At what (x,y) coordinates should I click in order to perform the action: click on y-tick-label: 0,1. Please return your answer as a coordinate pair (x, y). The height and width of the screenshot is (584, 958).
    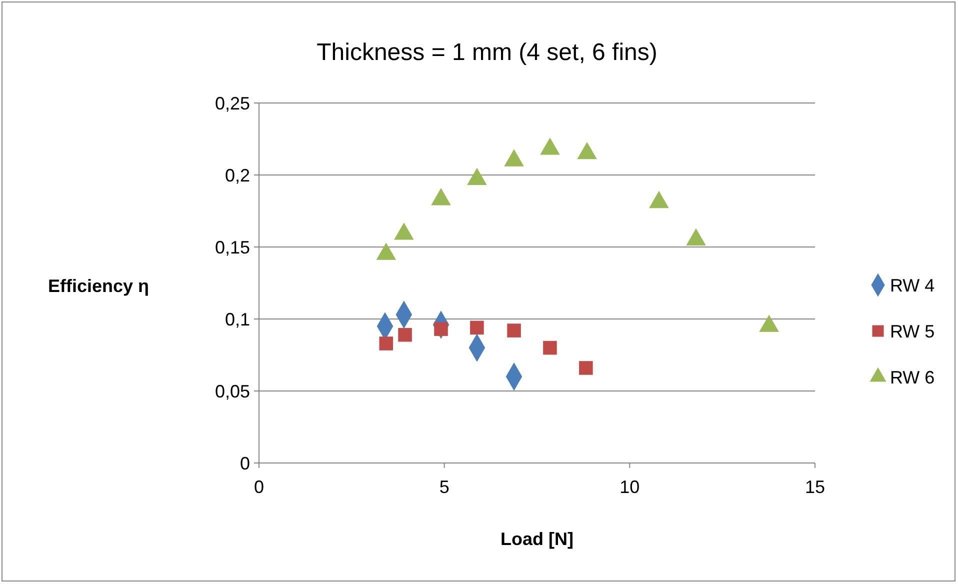
    Looking at the image, I should click on (237, 319).